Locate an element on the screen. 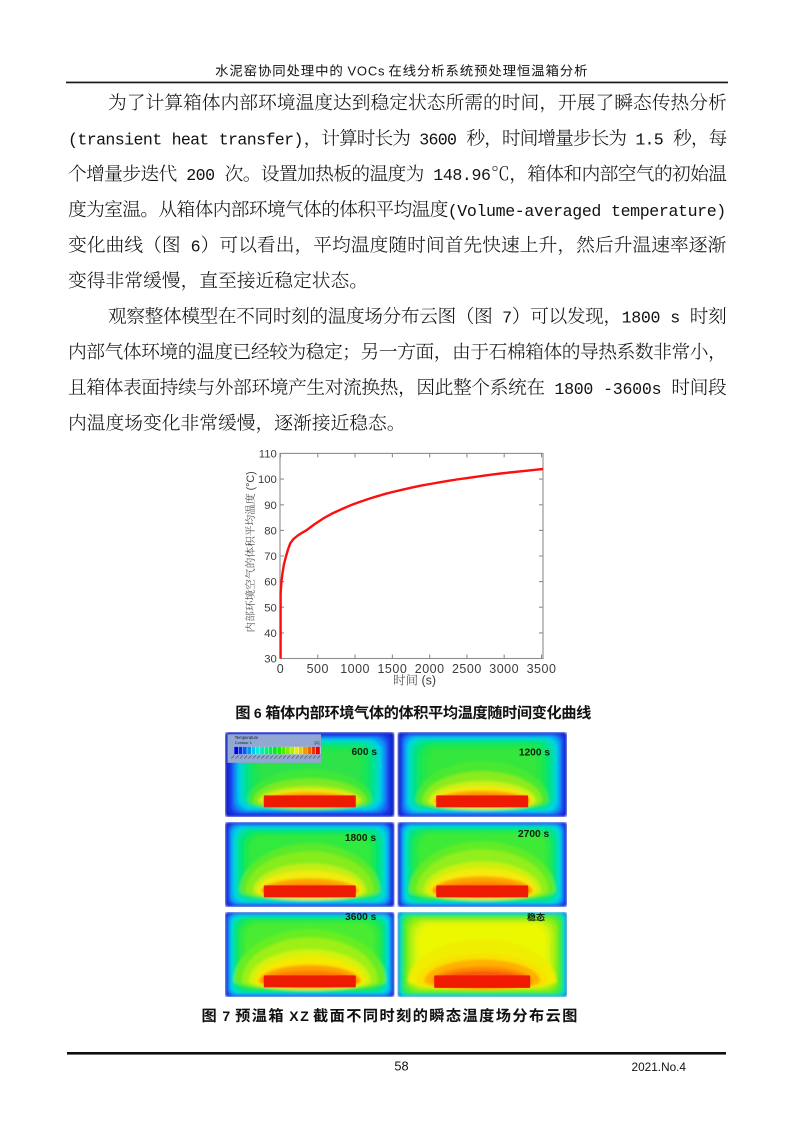 Image resolution: width=793 pixels, height=1122 pixels. svg-text: 100 is located at coordinates (267, 480).